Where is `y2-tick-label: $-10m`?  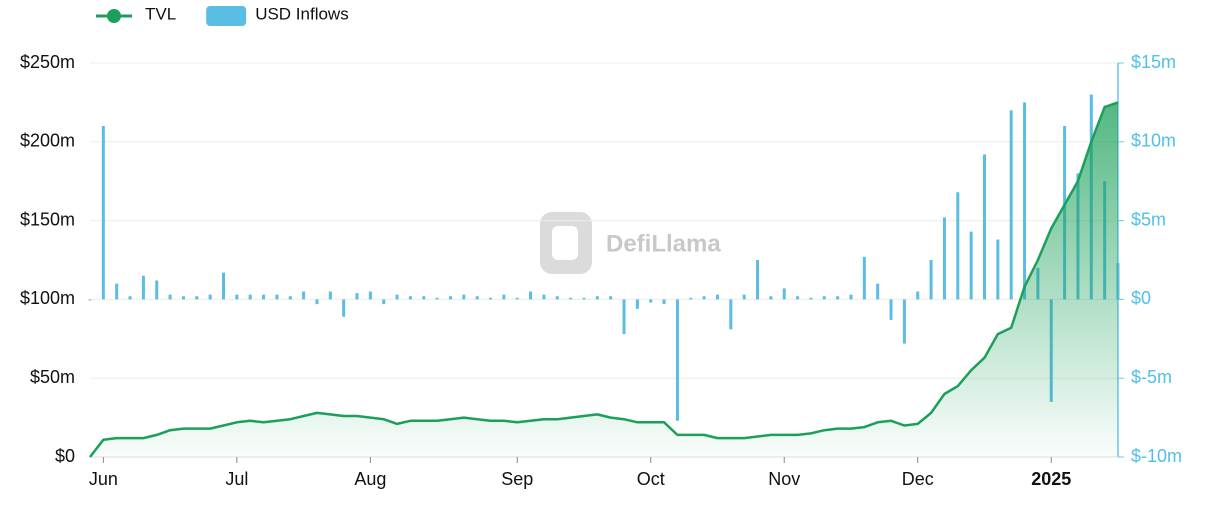 y2-tick-label: $-10m is located at coordinates (1156, 456).